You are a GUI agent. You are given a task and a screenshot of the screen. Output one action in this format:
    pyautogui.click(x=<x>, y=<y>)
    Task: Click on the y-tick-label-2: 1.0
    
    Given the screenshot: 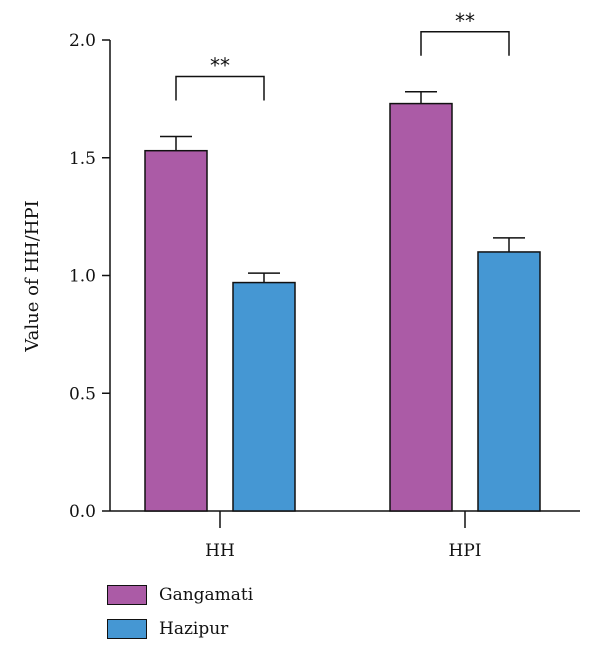 What is the action you would take?
    pyautogui.click(x=82, y=277)
    